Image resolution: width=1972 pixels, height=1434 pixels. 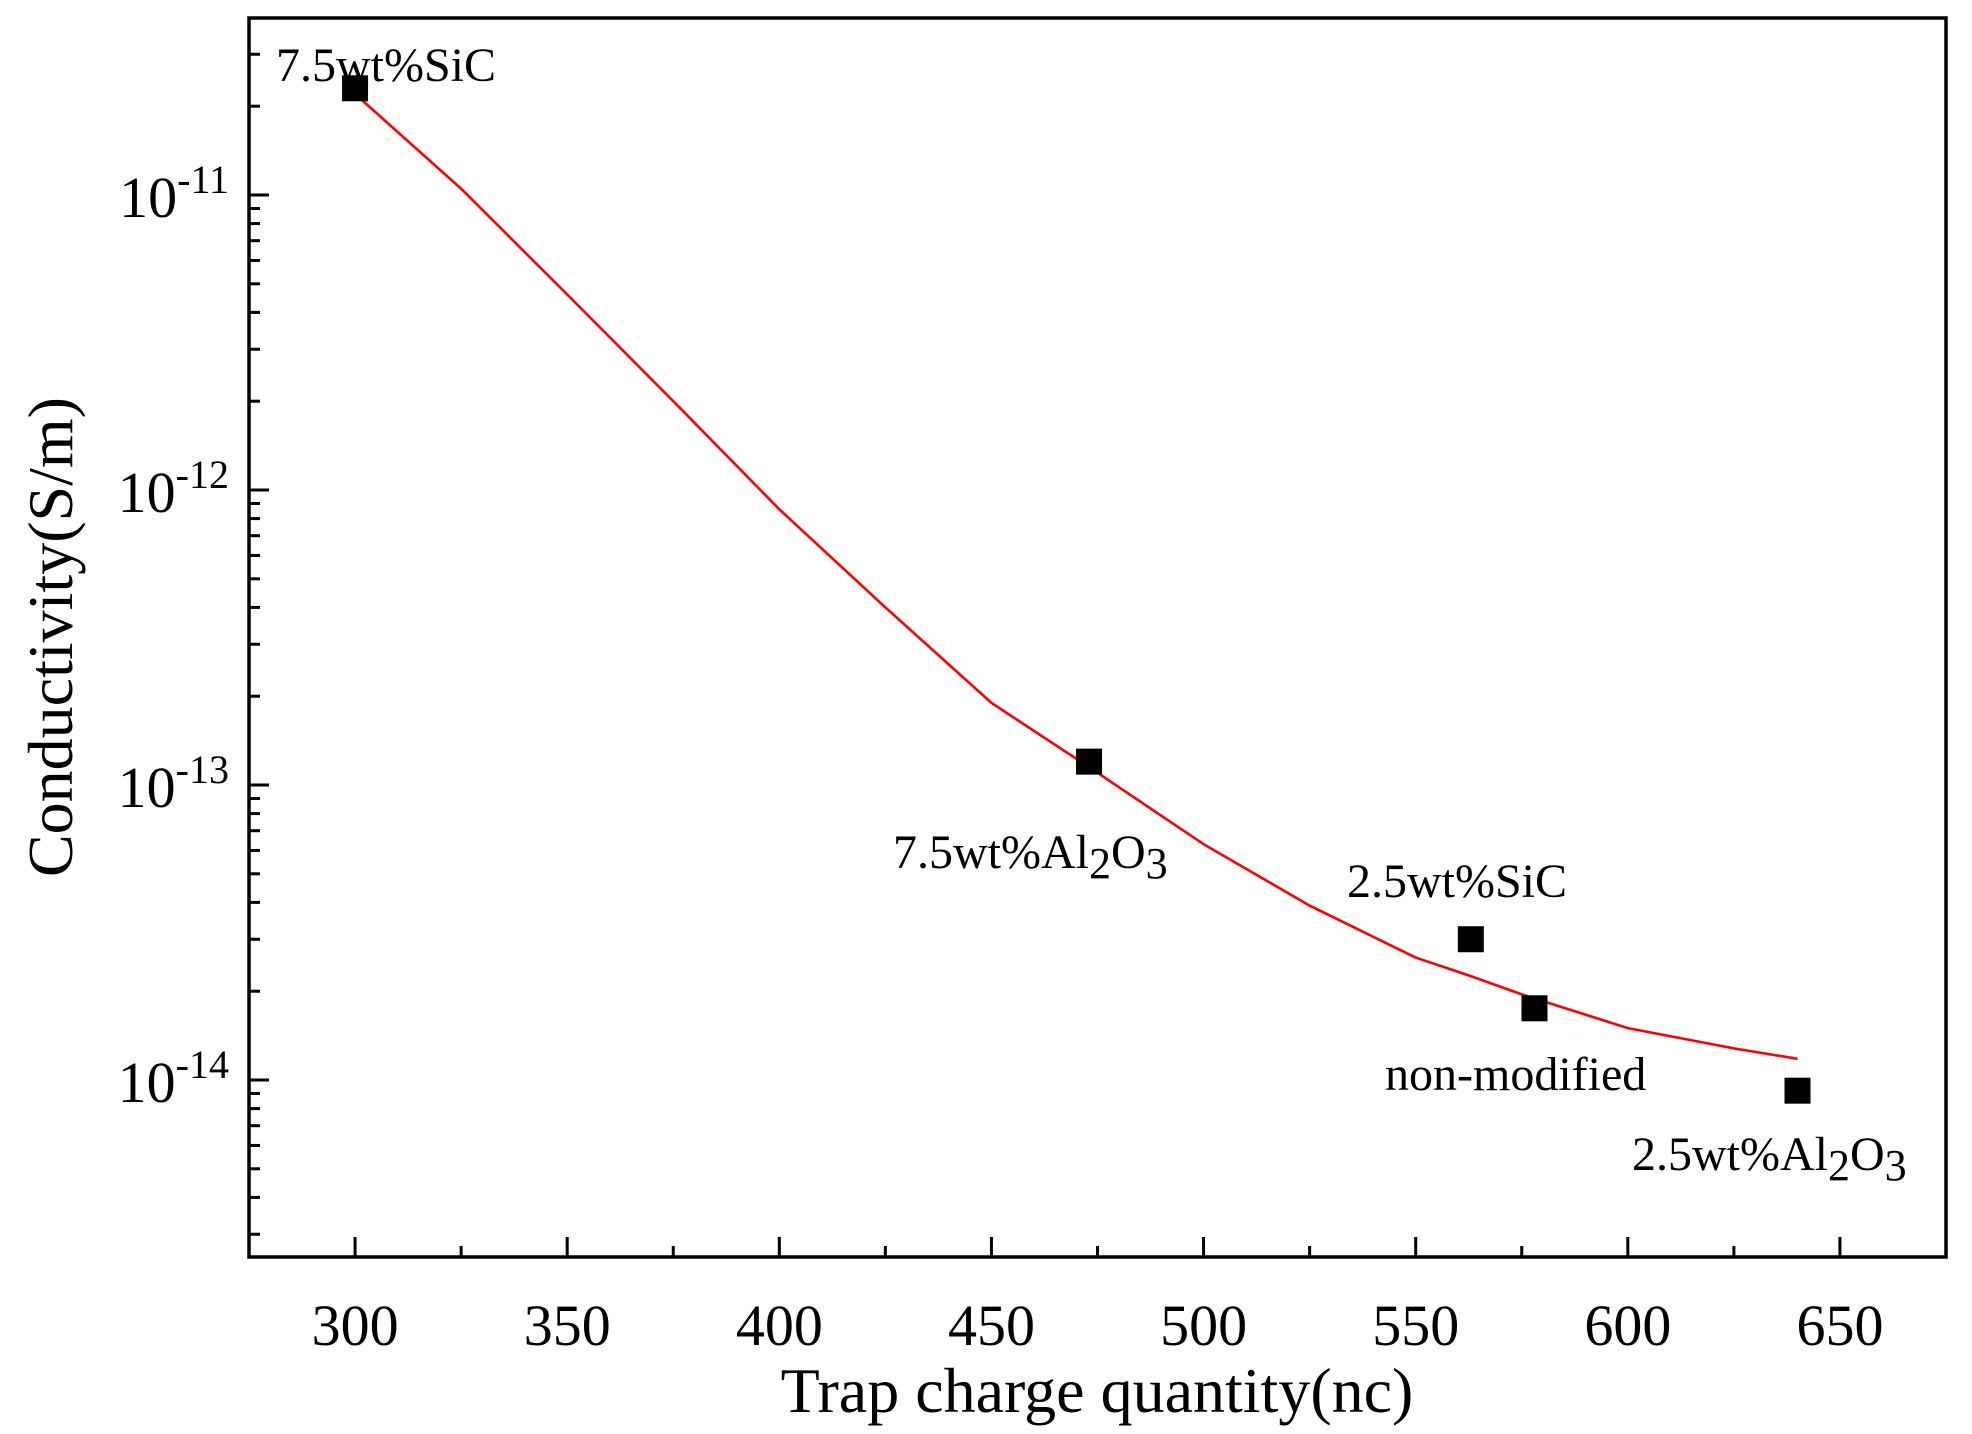 What do you see at coordinates (1839, 1325) in the screenshot?
I see `x-tick-label: 650` at bounding box center [1839, 1325].